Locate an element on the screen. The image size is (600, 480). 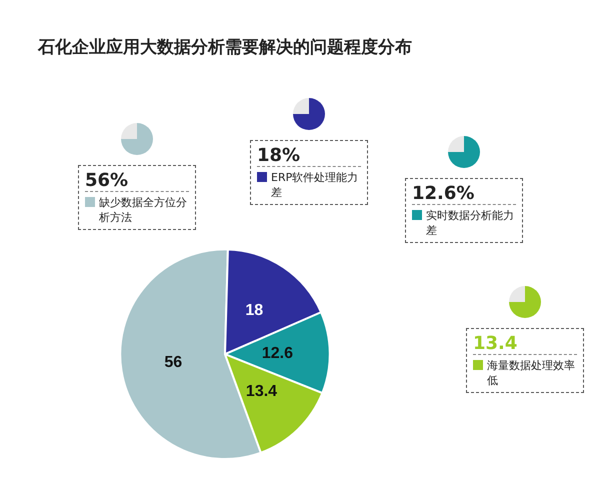
data-label: 56 is located at coordinates (173, 362).